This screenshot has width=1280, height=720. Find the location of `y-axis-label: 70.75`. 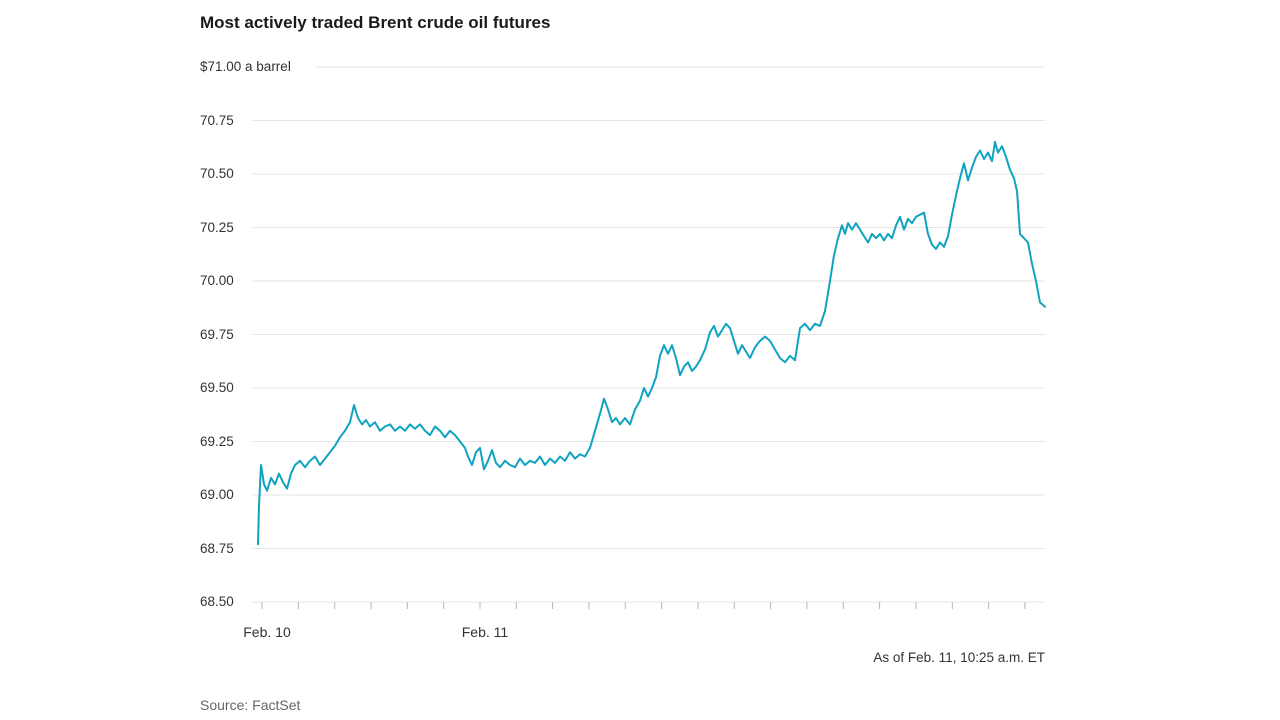

y-axis-label: 70.75 is located at coordinates (217, 120).